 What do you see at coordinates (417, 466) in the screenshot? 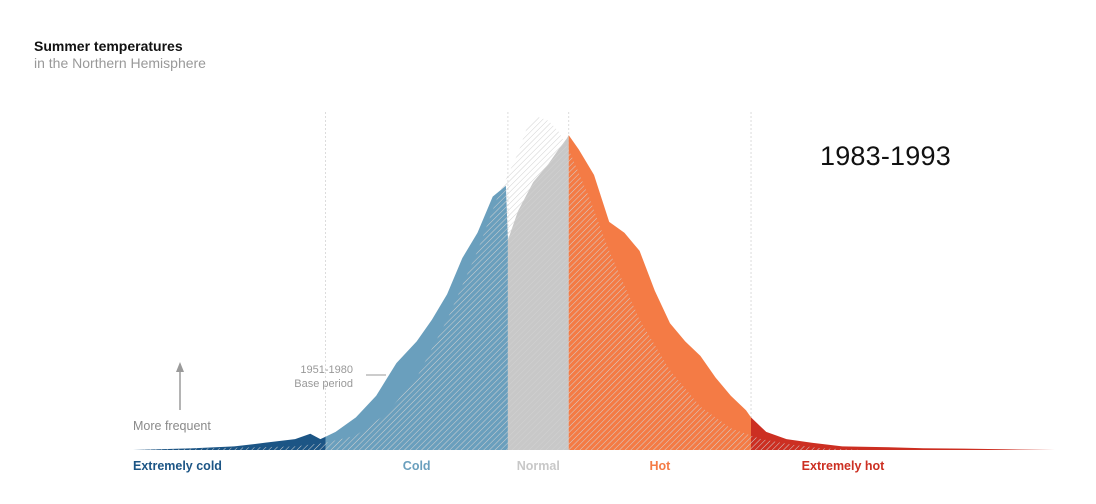
I see `category-label-cold: Cold` at bounding box center [417, 466].